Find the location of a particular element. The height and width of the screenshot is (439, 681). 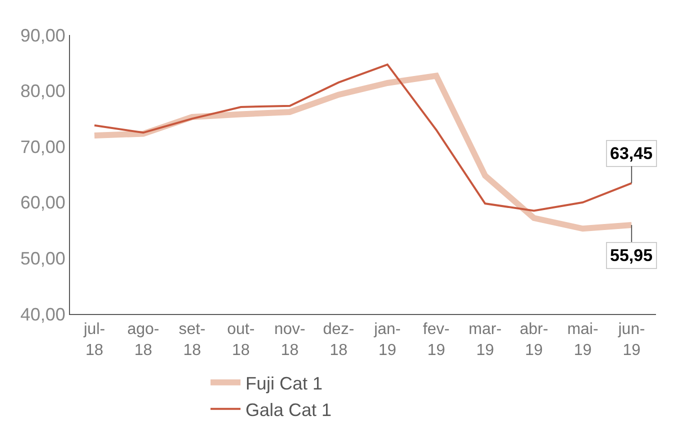

y-tick-label: 60,00 is located at coordinates (43, 202).